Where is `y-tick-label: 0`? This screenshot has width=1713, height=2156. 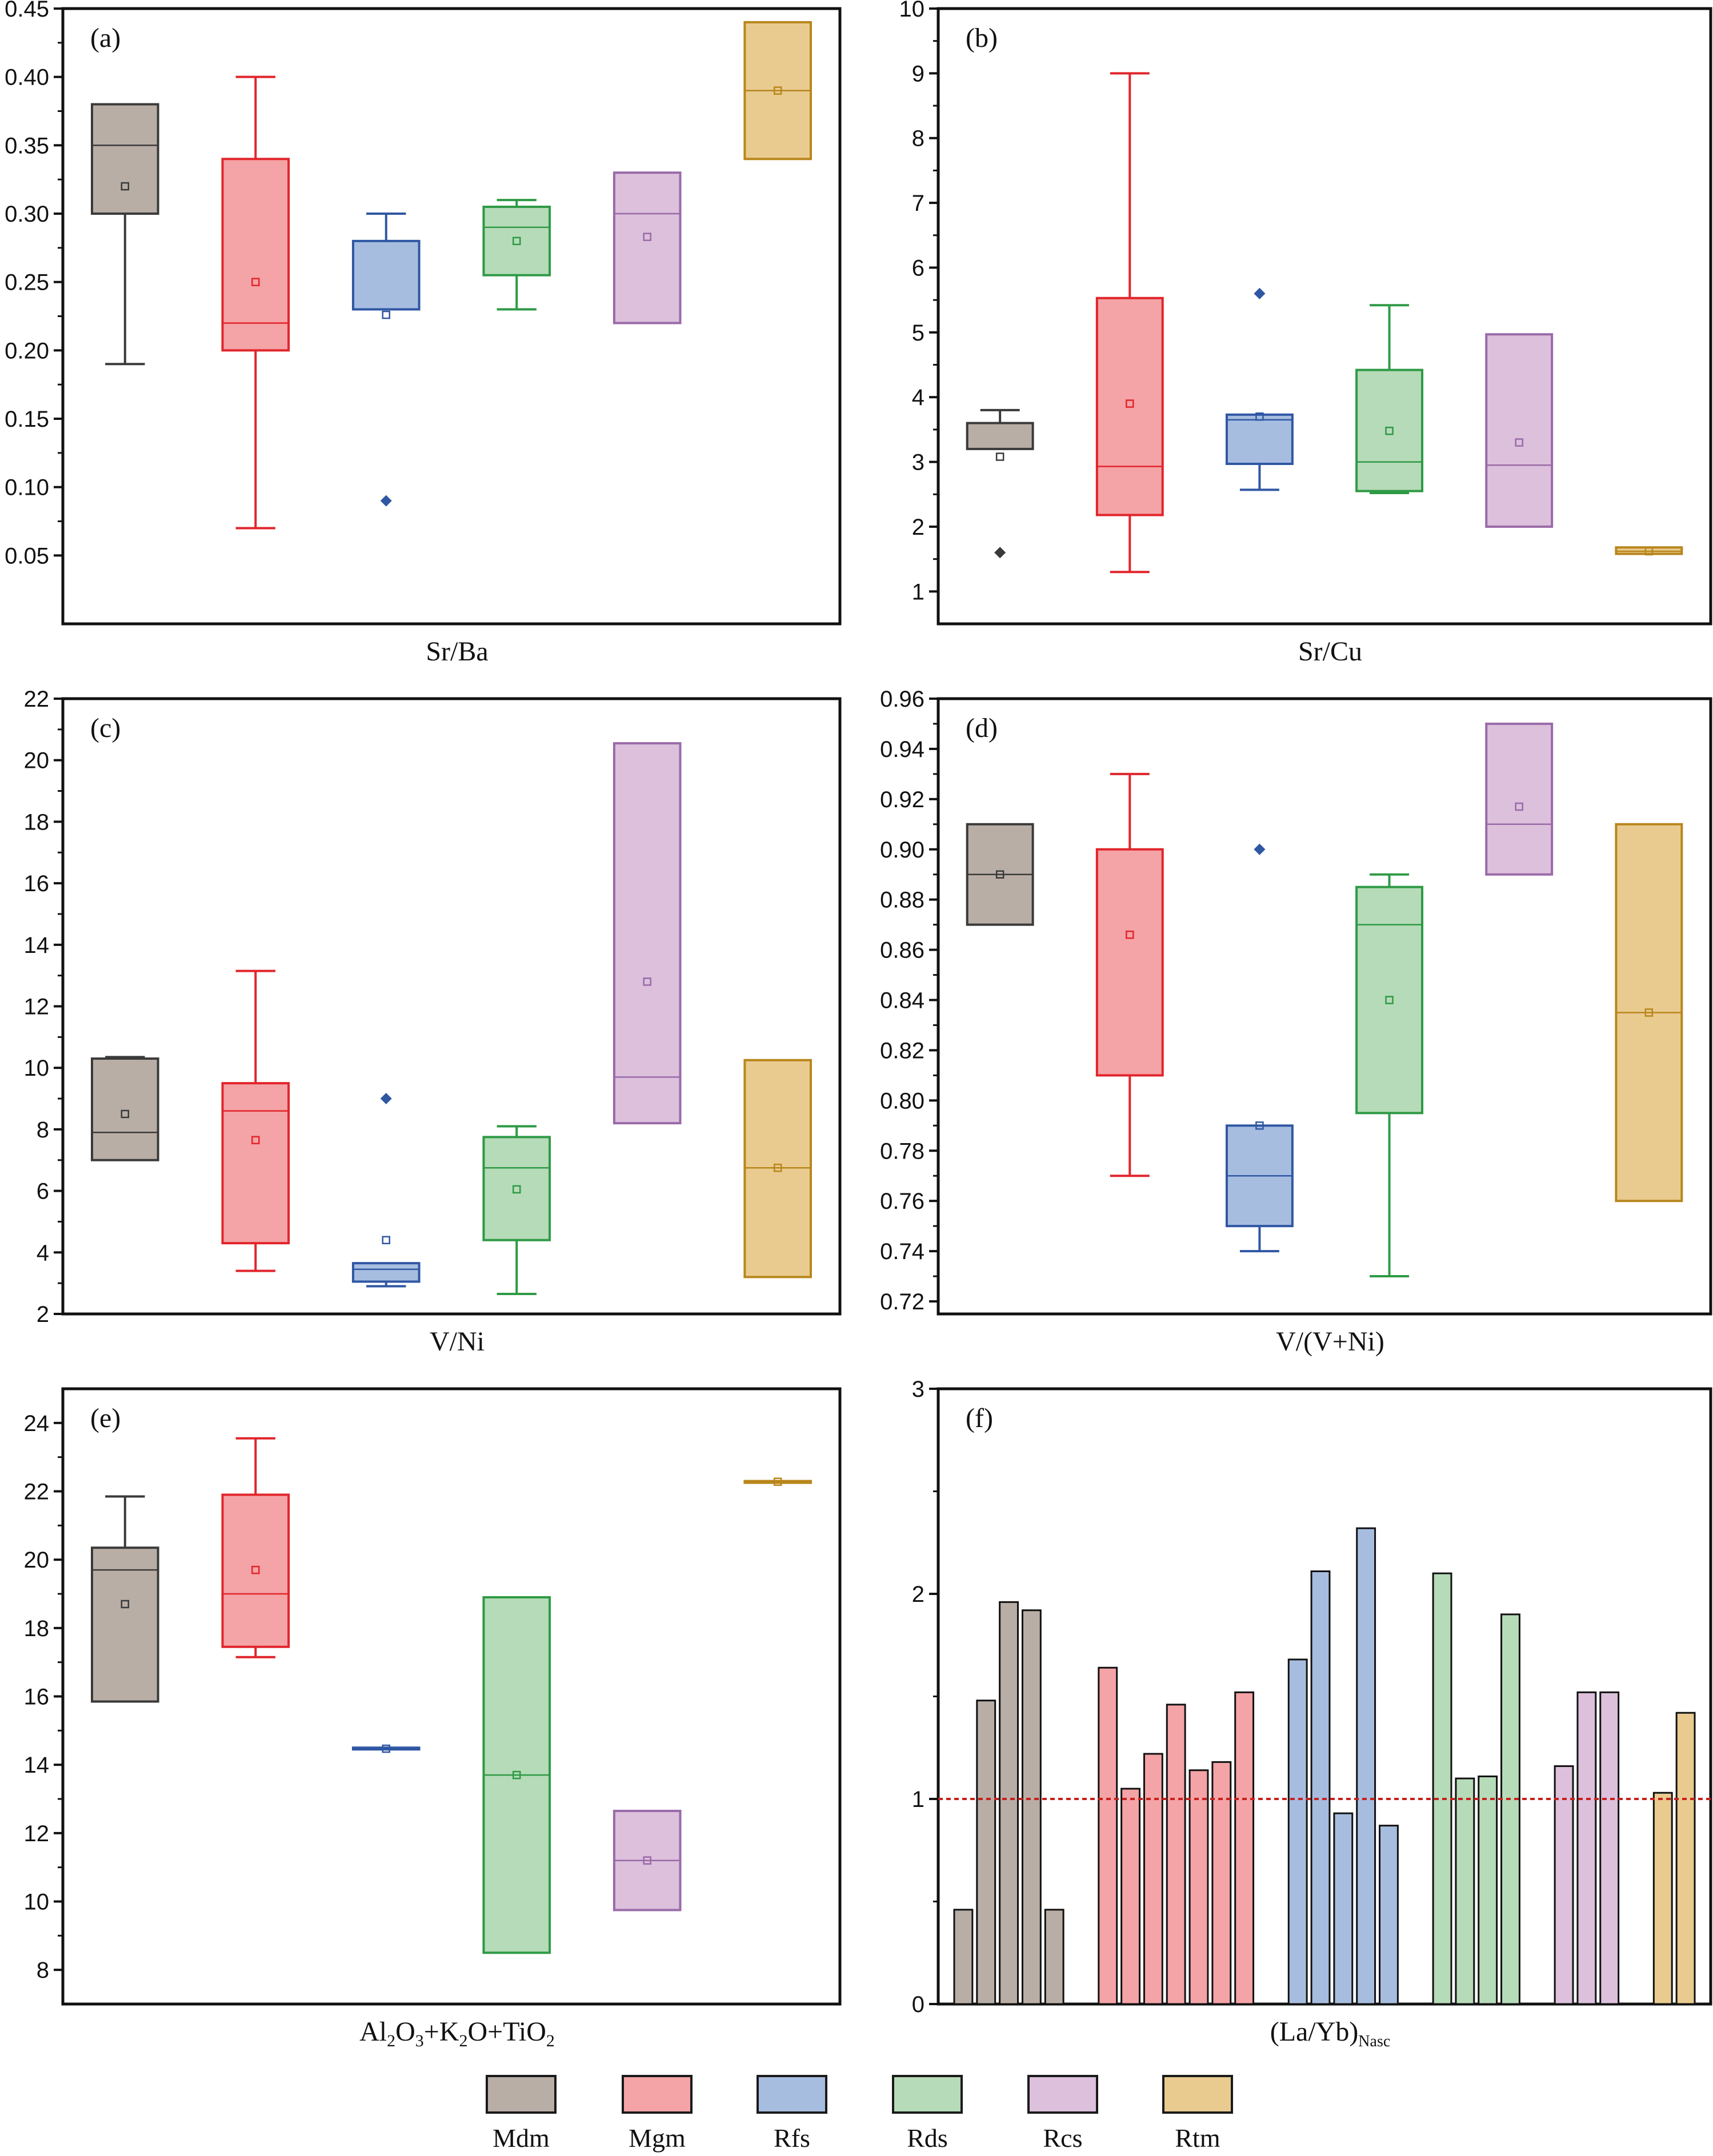
y-tick-label: 0 is located at coordinates (918, 2004).